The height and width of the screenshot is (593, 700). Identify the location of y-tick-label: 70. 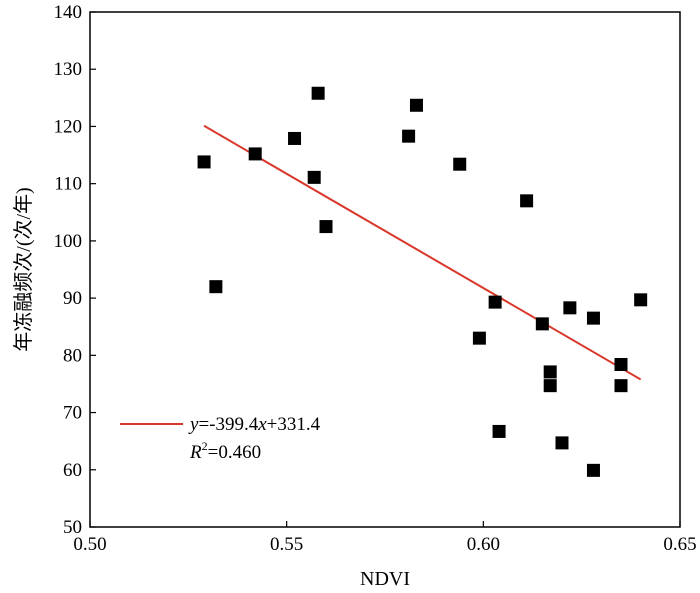
(72, 413).